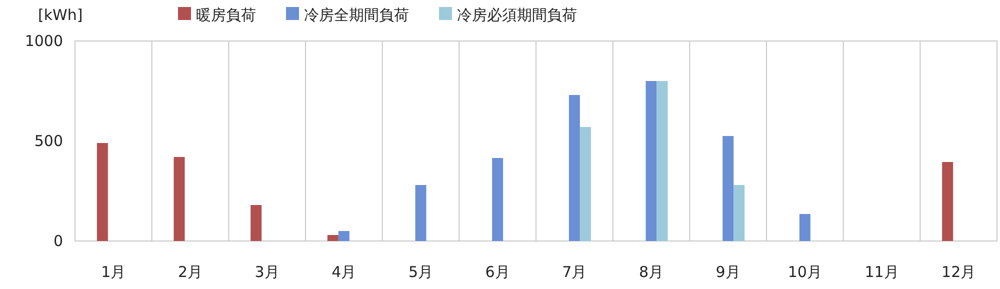 The width and height of the screenshot is (1000, 289). I want to click on y-tick-label: 0, so click(58, 241).